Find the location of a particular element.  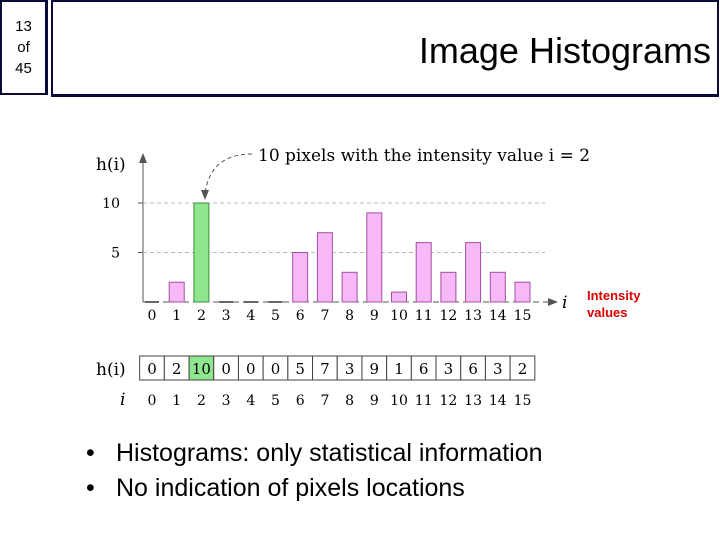

page-number-total: 45 is located at coordinates (23, 68).